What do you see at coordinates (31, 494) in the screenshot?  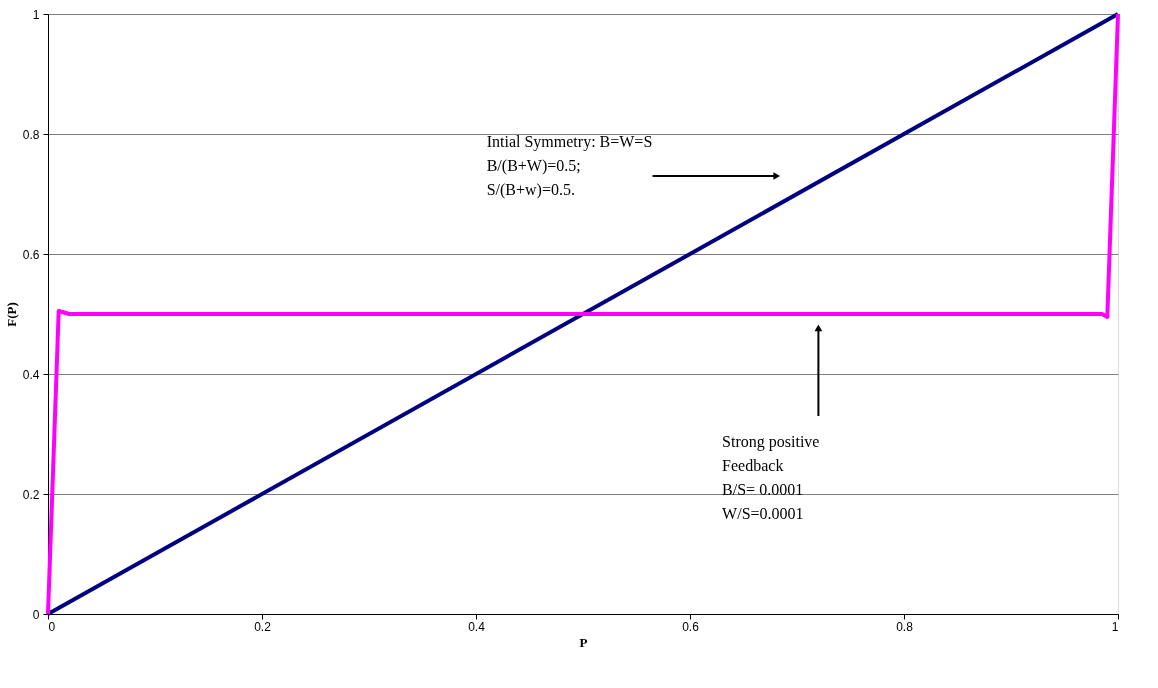 I see `y-tick-label: 0.2` at bounding box center [31, 494].